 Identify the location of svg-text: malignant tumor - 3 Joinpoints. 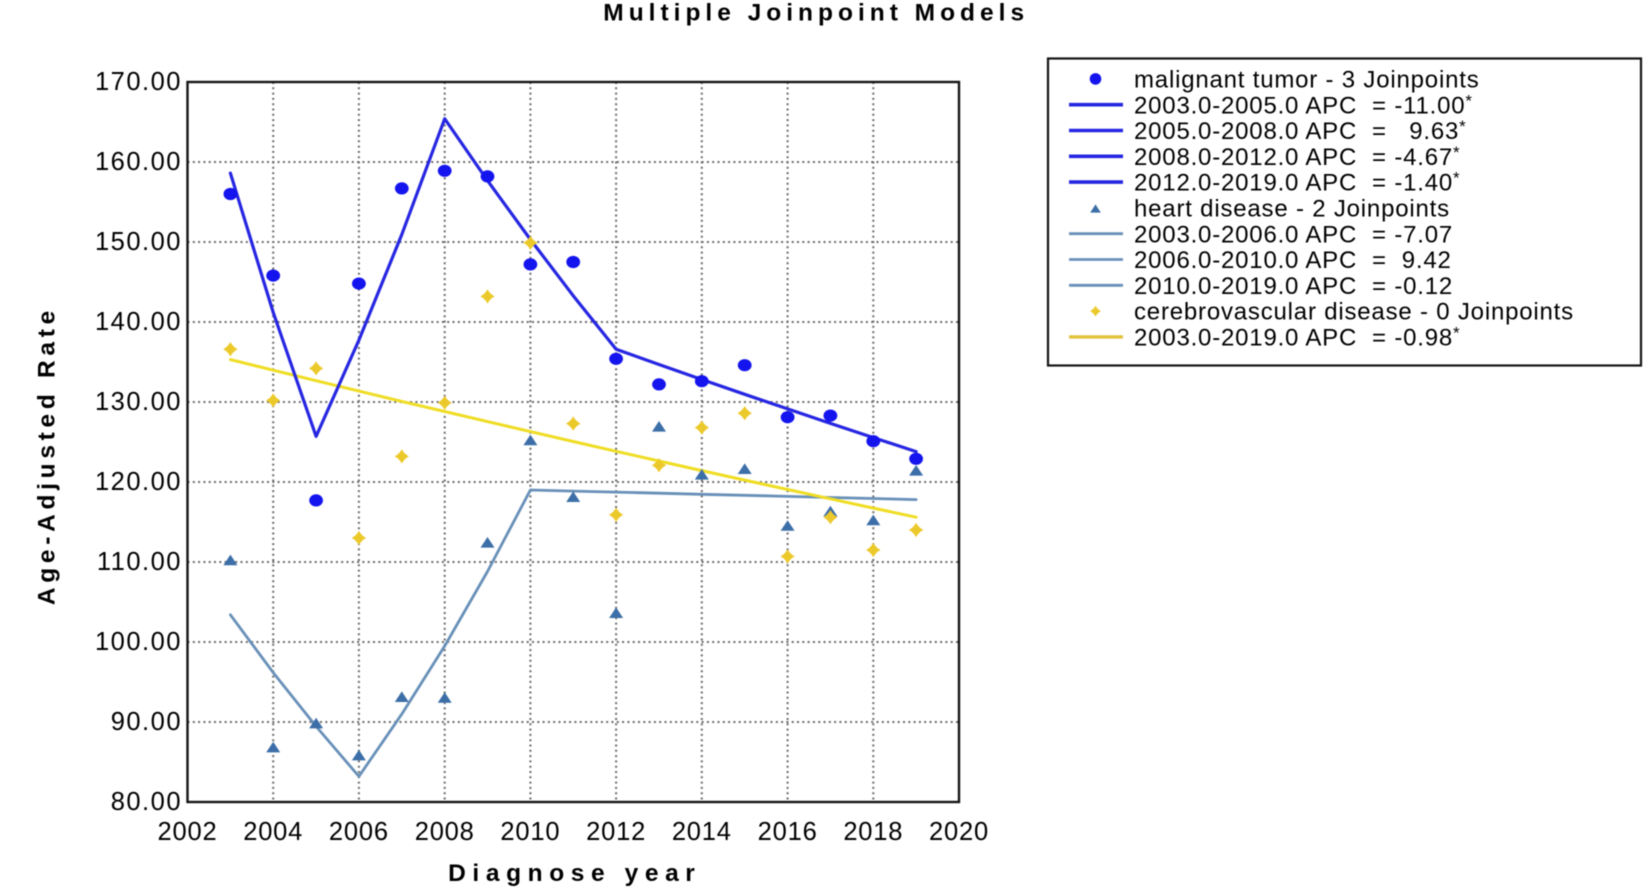
(1307, 80).